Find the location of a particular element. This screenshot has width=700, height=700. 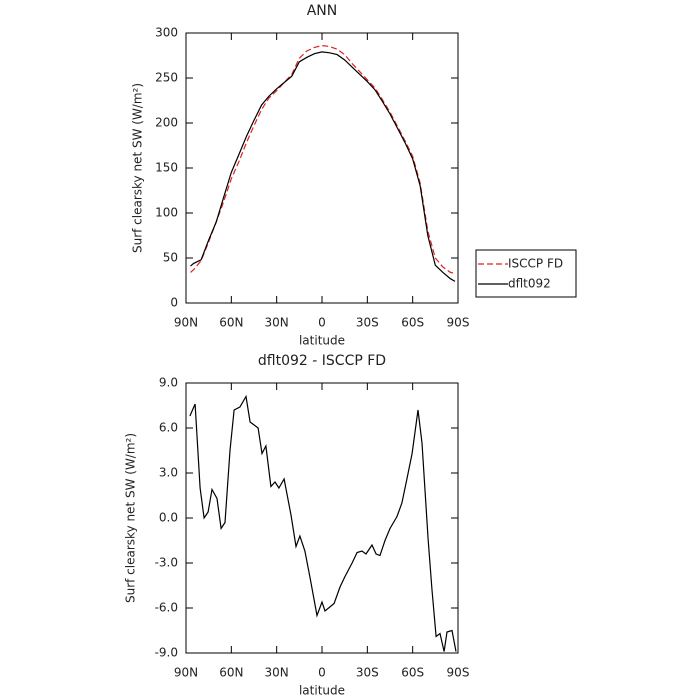

legend-label: ISCCP FD is located at coordinates (535, 264).